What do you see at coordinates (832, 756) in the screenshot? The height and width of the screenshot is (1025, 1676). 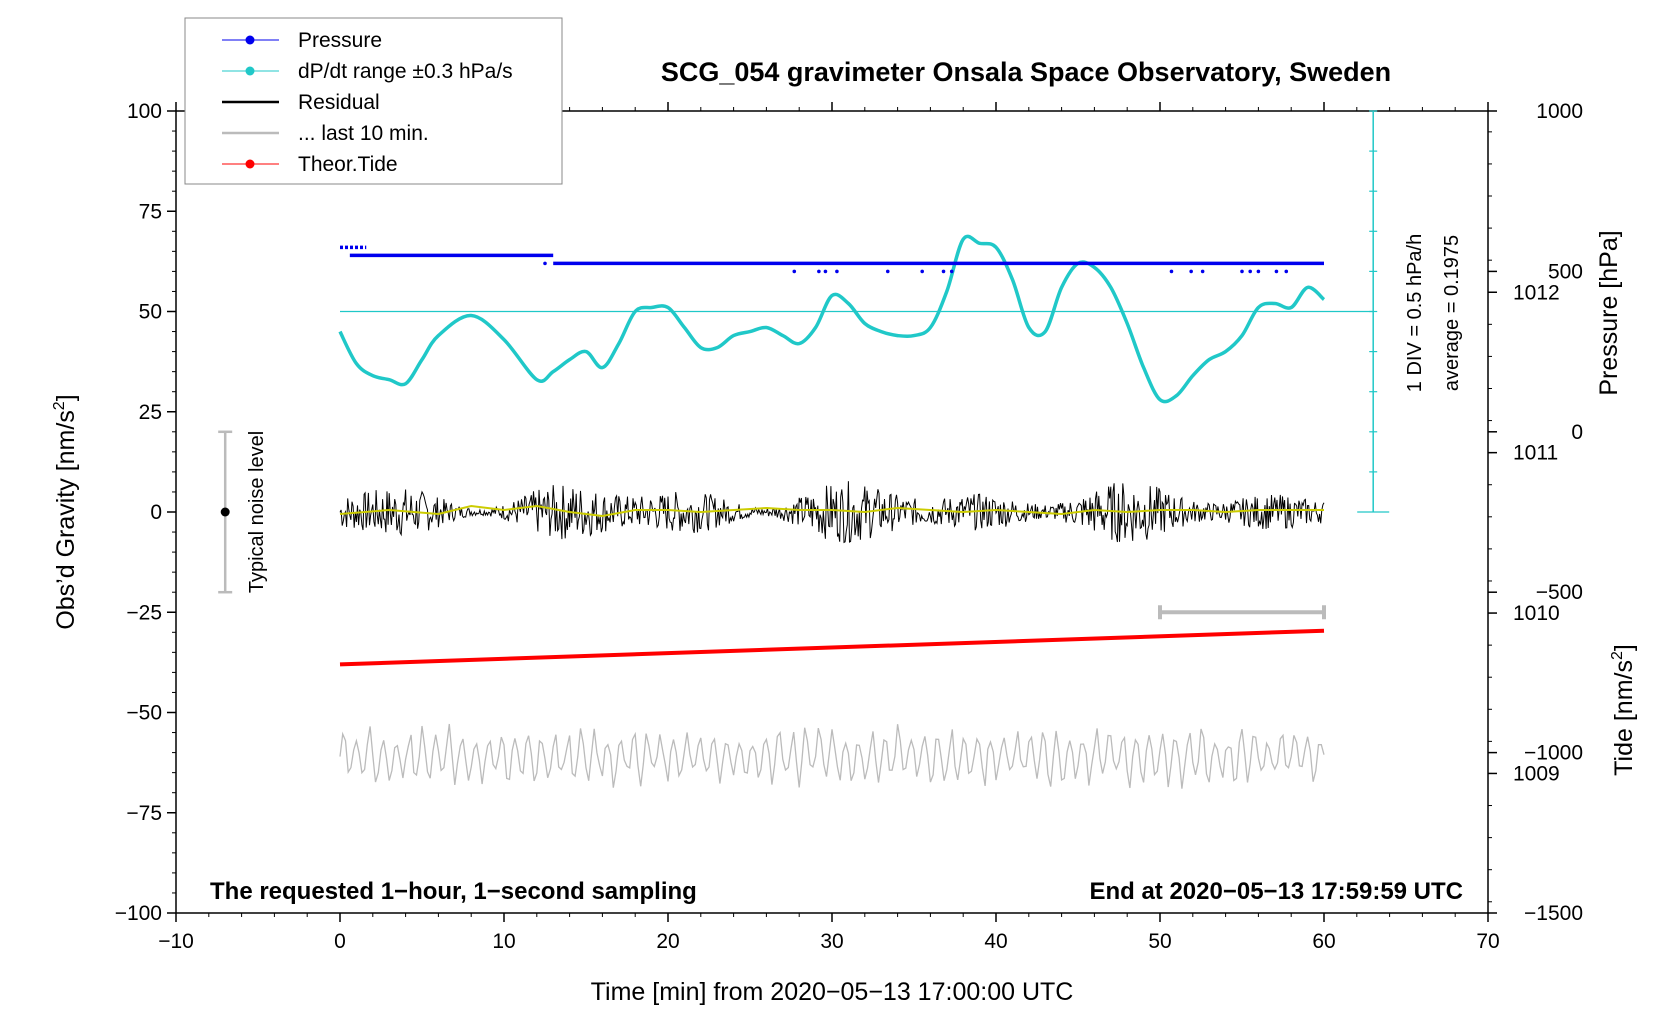 I see `last10-line` at bounding box center [832, 756].